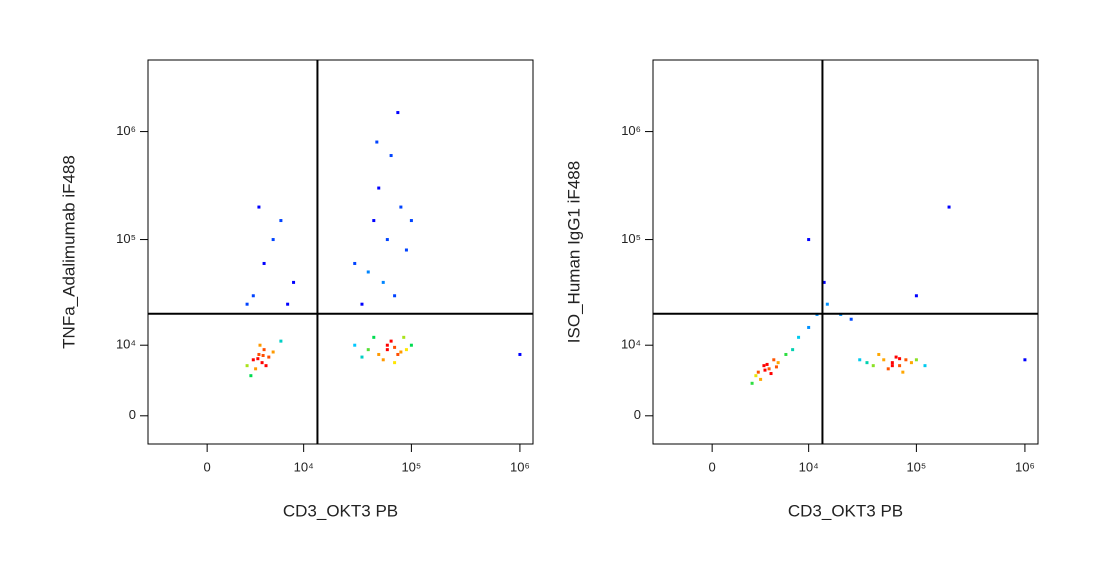 This screenshot has width=1099, height=584. I want to click on y-tick-label: 0, so click(132, 414).